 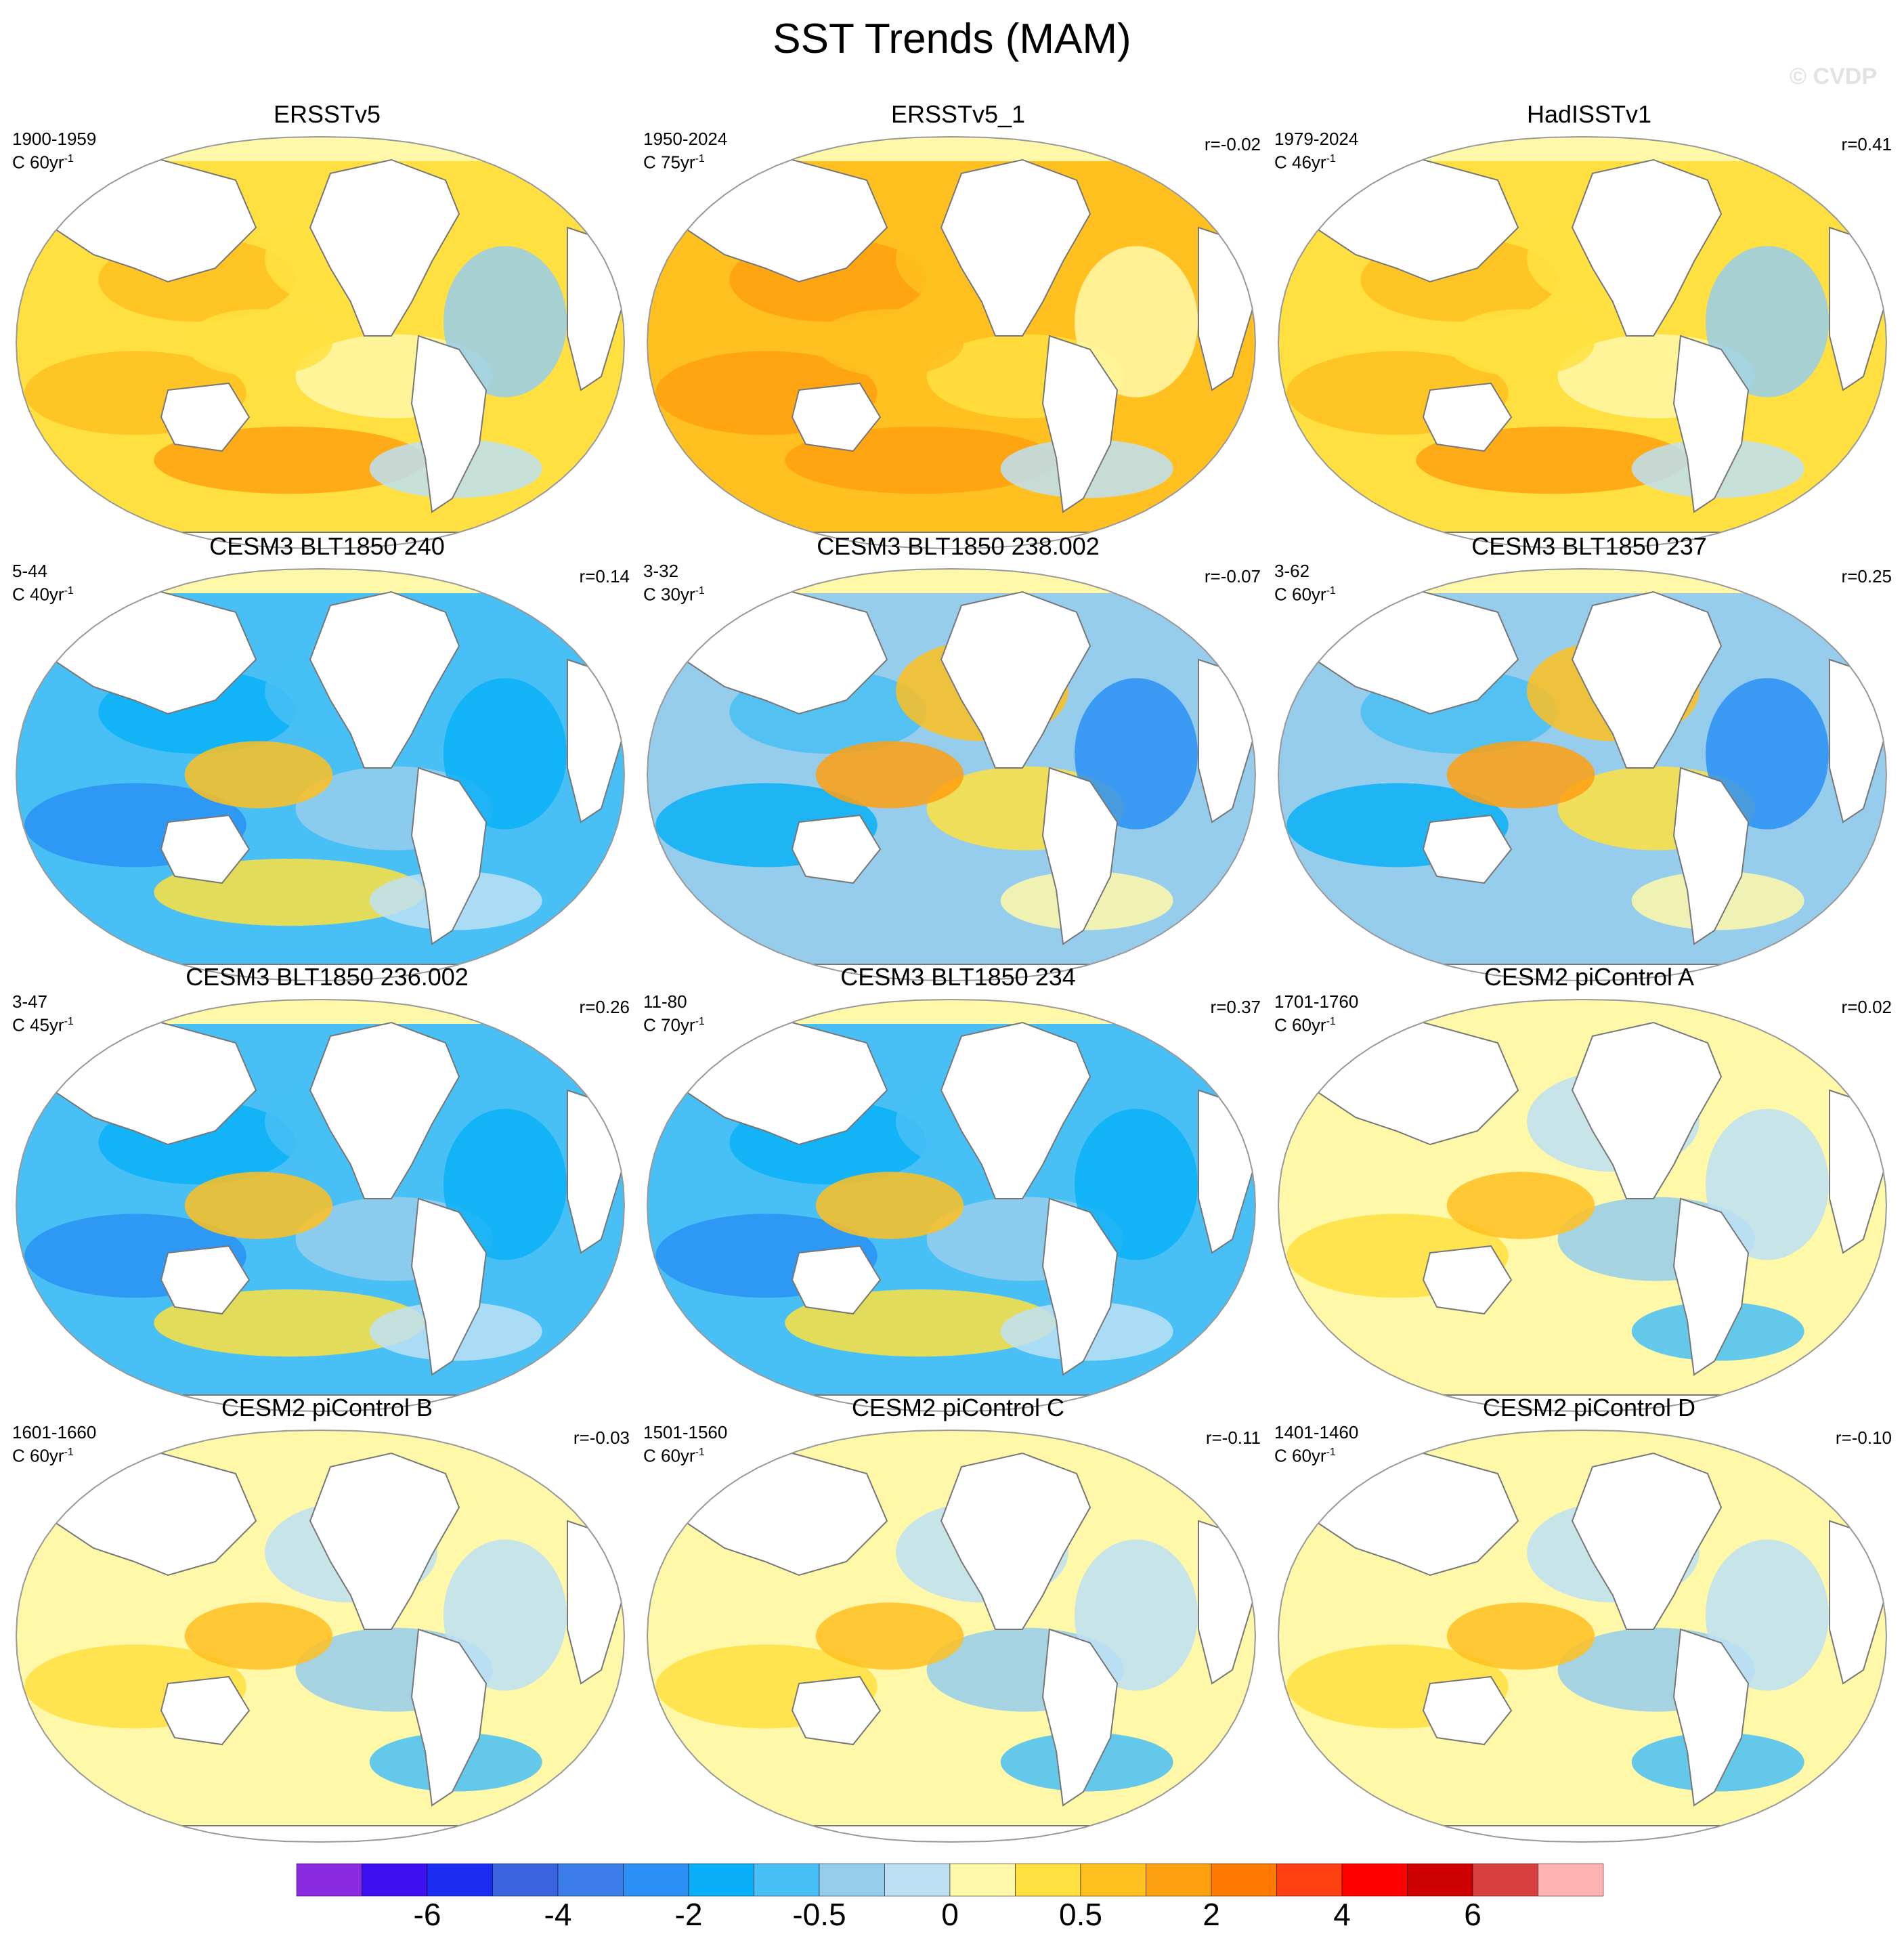 What do you see at coordinates (327, 546) in the screenshot?
I see `panel-title: CESM3 BLT1850 240` at bounding box center [327, 546].